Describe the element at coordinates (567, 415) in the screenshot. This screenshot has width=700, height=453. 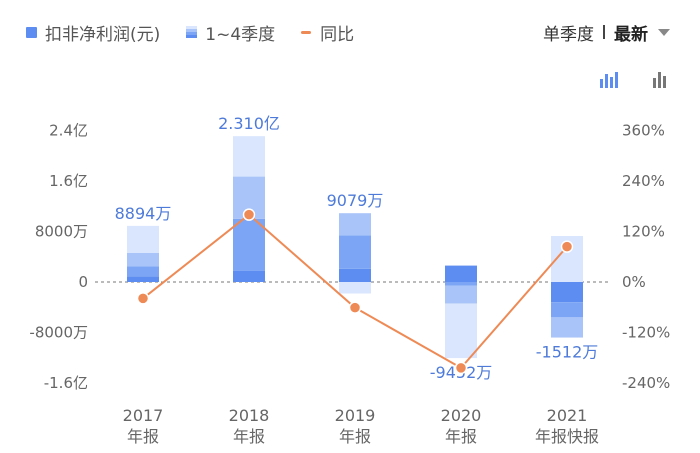
I see `x-tick-label-year: 2021` at that location.